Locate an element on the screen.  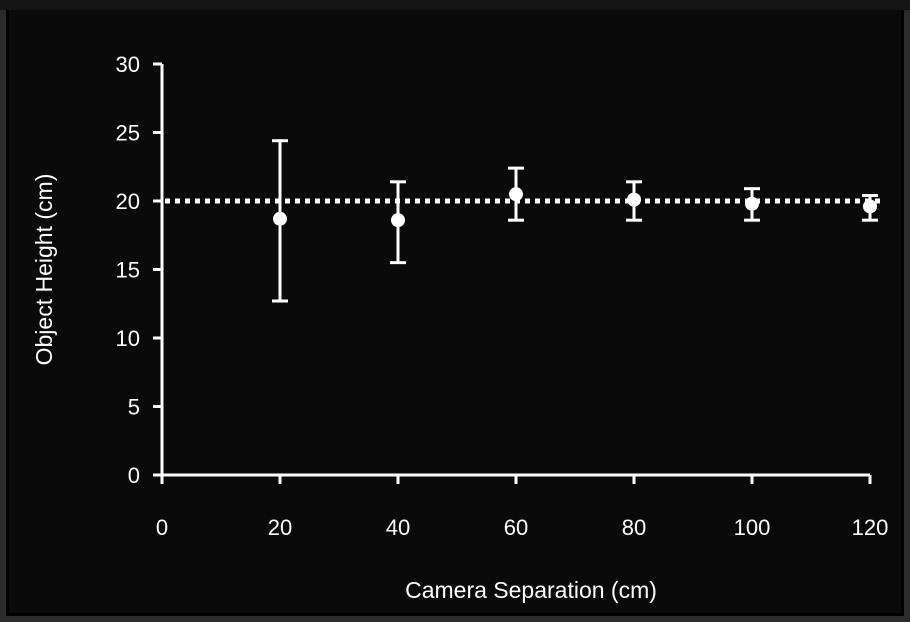
x-tick-label: 80 is located at coordinates (634, 527).